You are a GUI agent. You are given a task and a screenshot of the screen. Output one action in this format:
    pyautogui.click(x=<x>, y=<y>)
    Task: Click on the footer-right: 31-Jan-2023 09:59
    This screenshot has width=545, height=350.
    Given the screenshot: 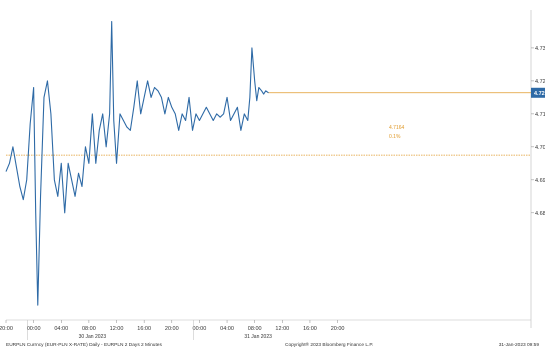 What is the action you would take?
    pyautogui.click(x=519, y=345)
    